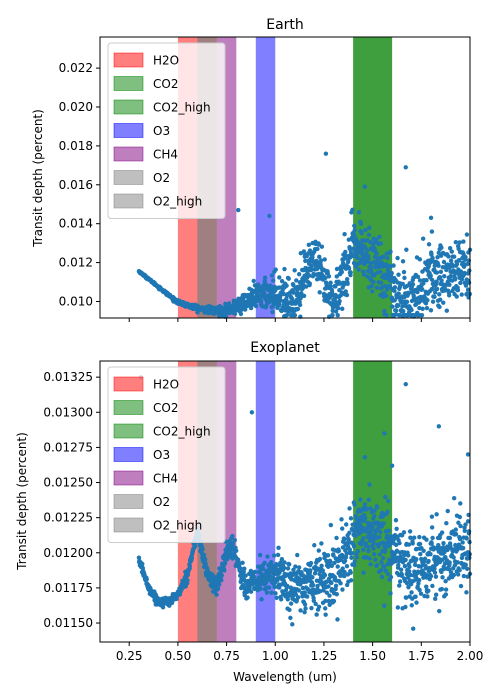  What do you see at coordinates (178, 656) in the screenshot?
I see `x-tick-label: 0.50` at bounding box center [178, 656].